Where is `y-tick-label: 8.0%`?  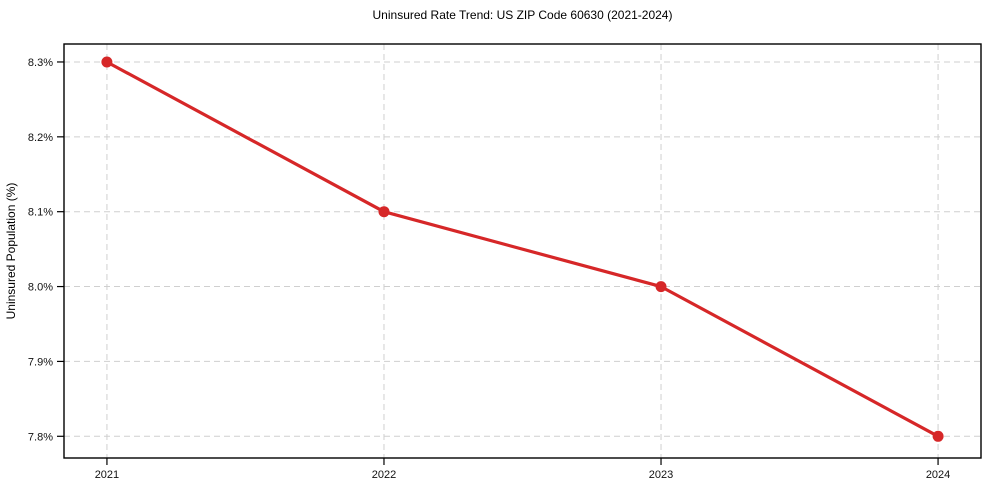
y-tick-label: 8.0% is located at coordinates (40, 288).